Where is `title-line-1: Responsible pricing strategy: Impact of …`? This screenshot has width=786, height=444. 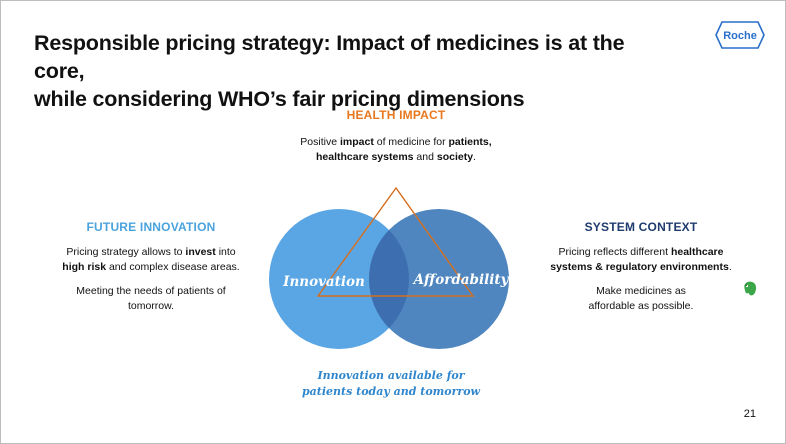
title-line-1: Responsible pricing strategy: Impact of … is located at coordinates (329, 57).